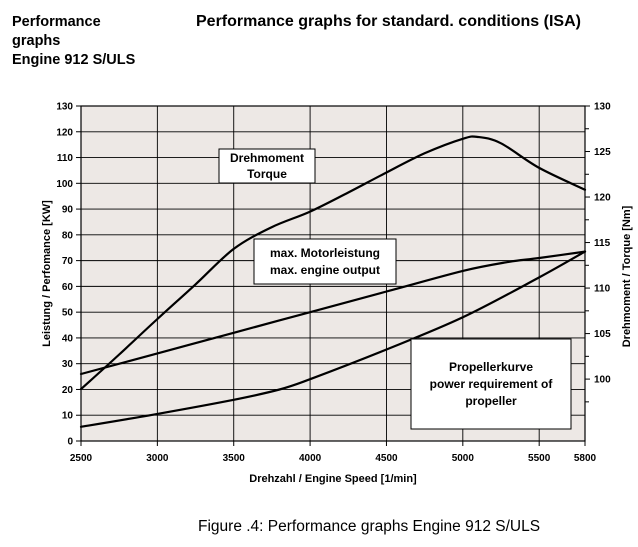 The image size is (638, 547). What do you see at coordinates (325, 253) in the screenshot?
I see `annotation-text: max. Motorleistung` at bounding box center [325, 253].